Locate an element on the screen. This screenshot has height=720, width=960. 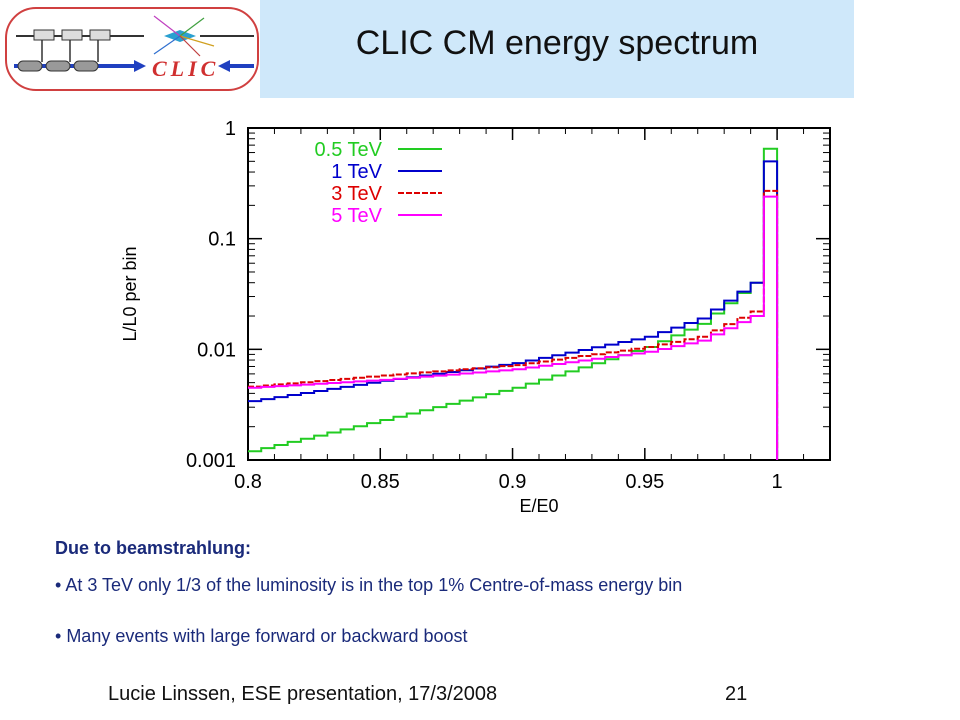
legend-label: 0.5 TeV is located at coordinates (349, 150).